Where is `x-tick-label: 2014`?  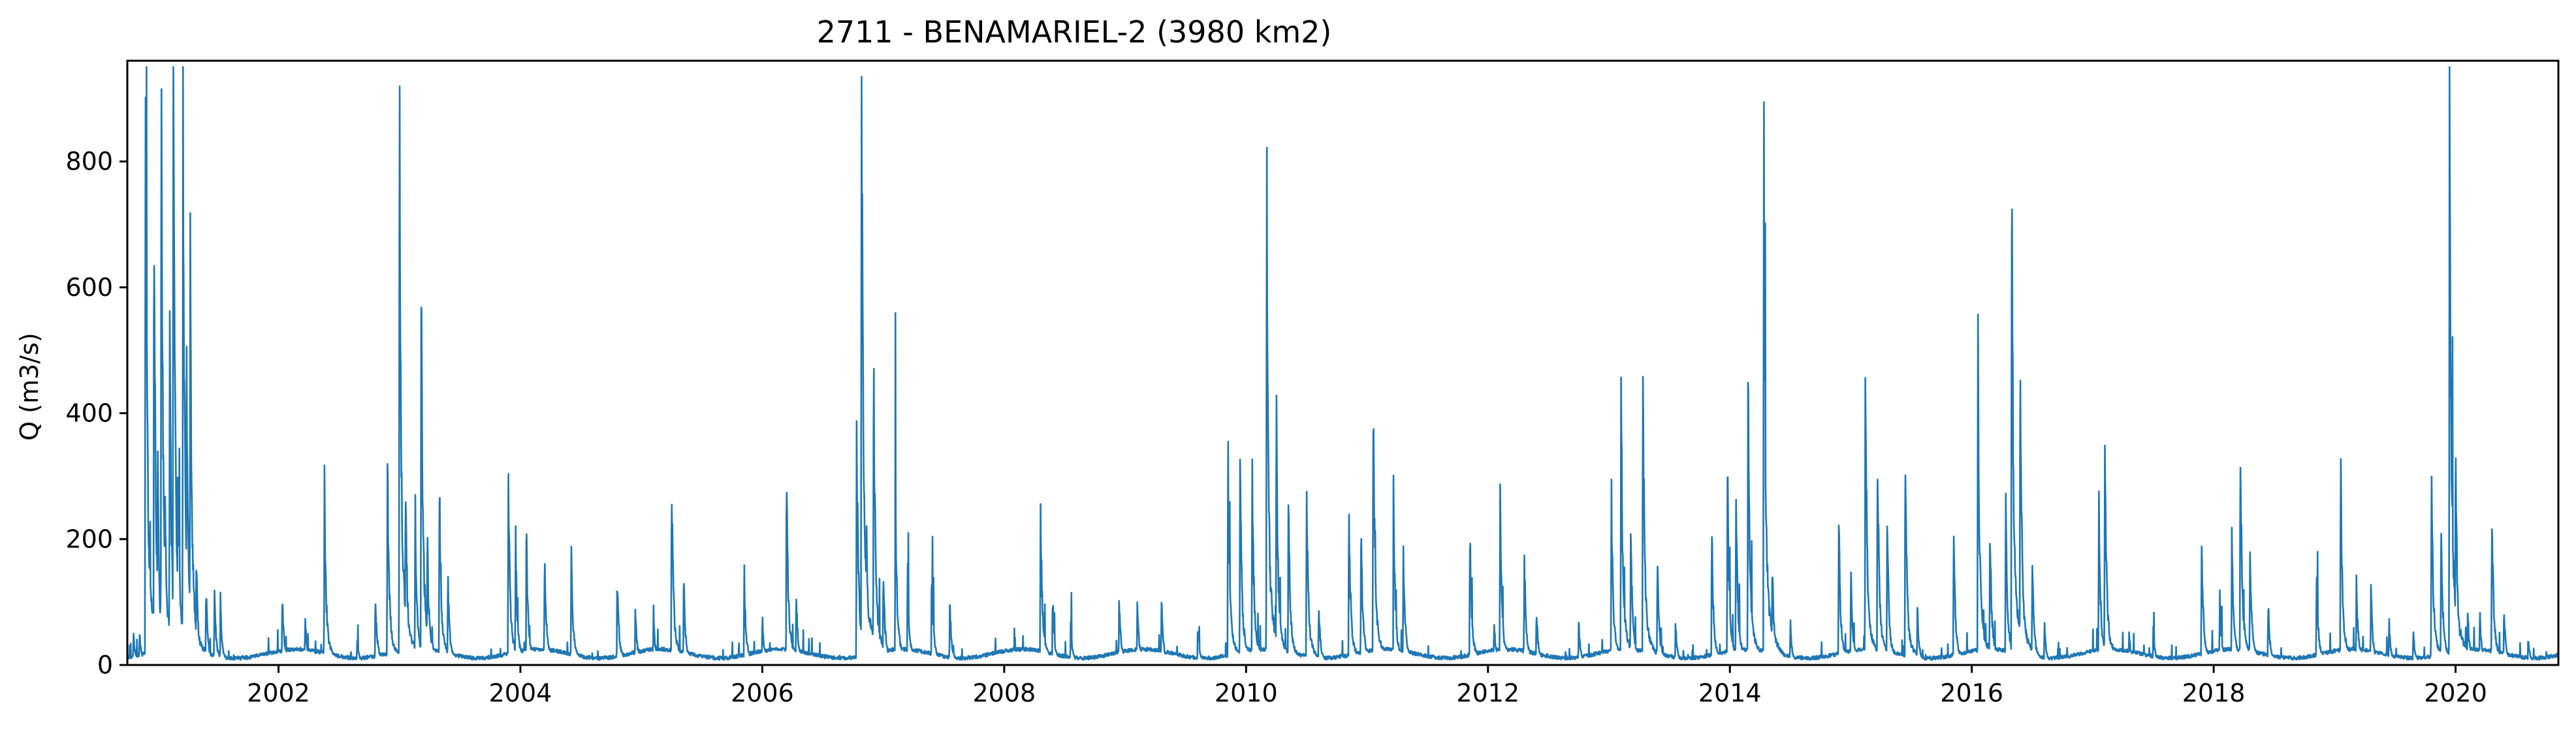 x-tick-label: 2014 is located at coordinates (1730, 693).